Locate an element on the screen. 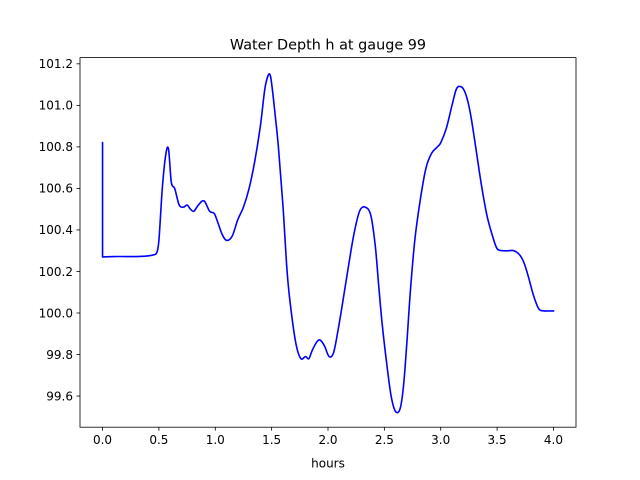 This screenshot has height=480, width=640. y-tick-label: 100.6 is located at coordinates (56, 189).